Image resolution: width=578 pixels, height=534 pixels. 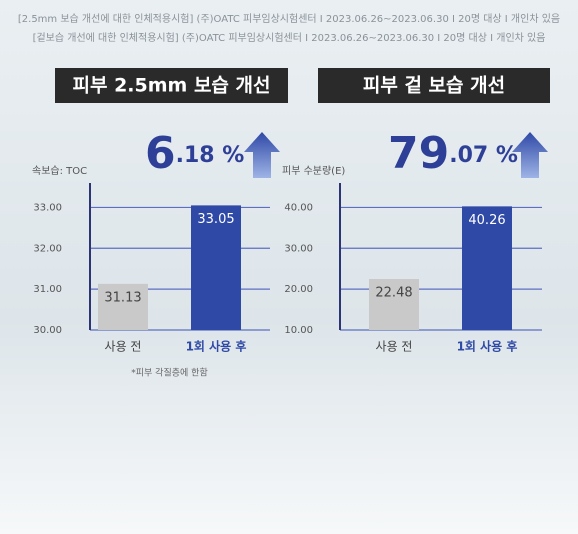 What do you see at coordinates (393, 293) in the screenshot?
I see `value-label: 22.48` at bounding box center [393, 293].